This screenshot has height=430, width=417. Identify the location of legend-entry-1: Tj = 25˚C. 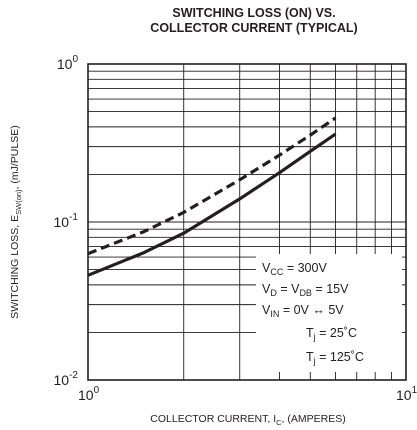
(331, 334).